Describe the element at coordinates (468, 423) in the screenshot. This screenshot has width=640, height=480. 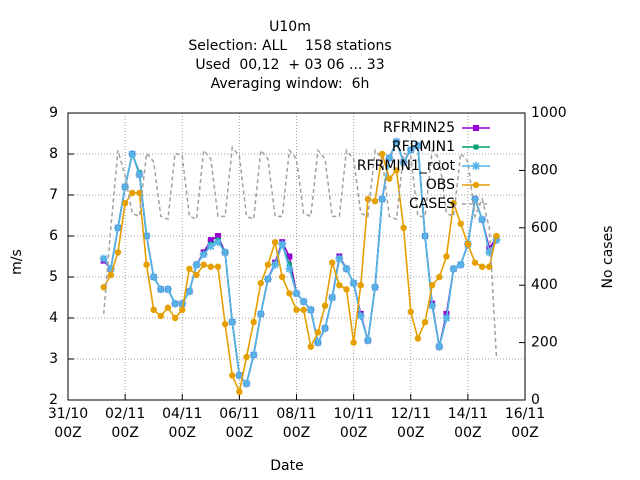
I see `x-tick-label: 14/11 00Z` at that location.